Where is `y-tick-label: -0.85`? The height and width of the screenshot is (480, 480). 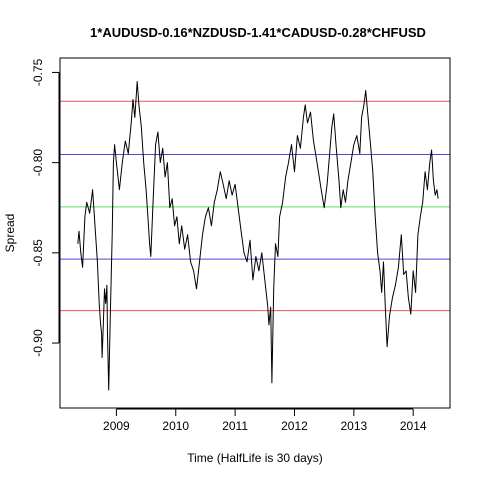
y-tick-label: -0.85 is located at coordinates (38, 253).